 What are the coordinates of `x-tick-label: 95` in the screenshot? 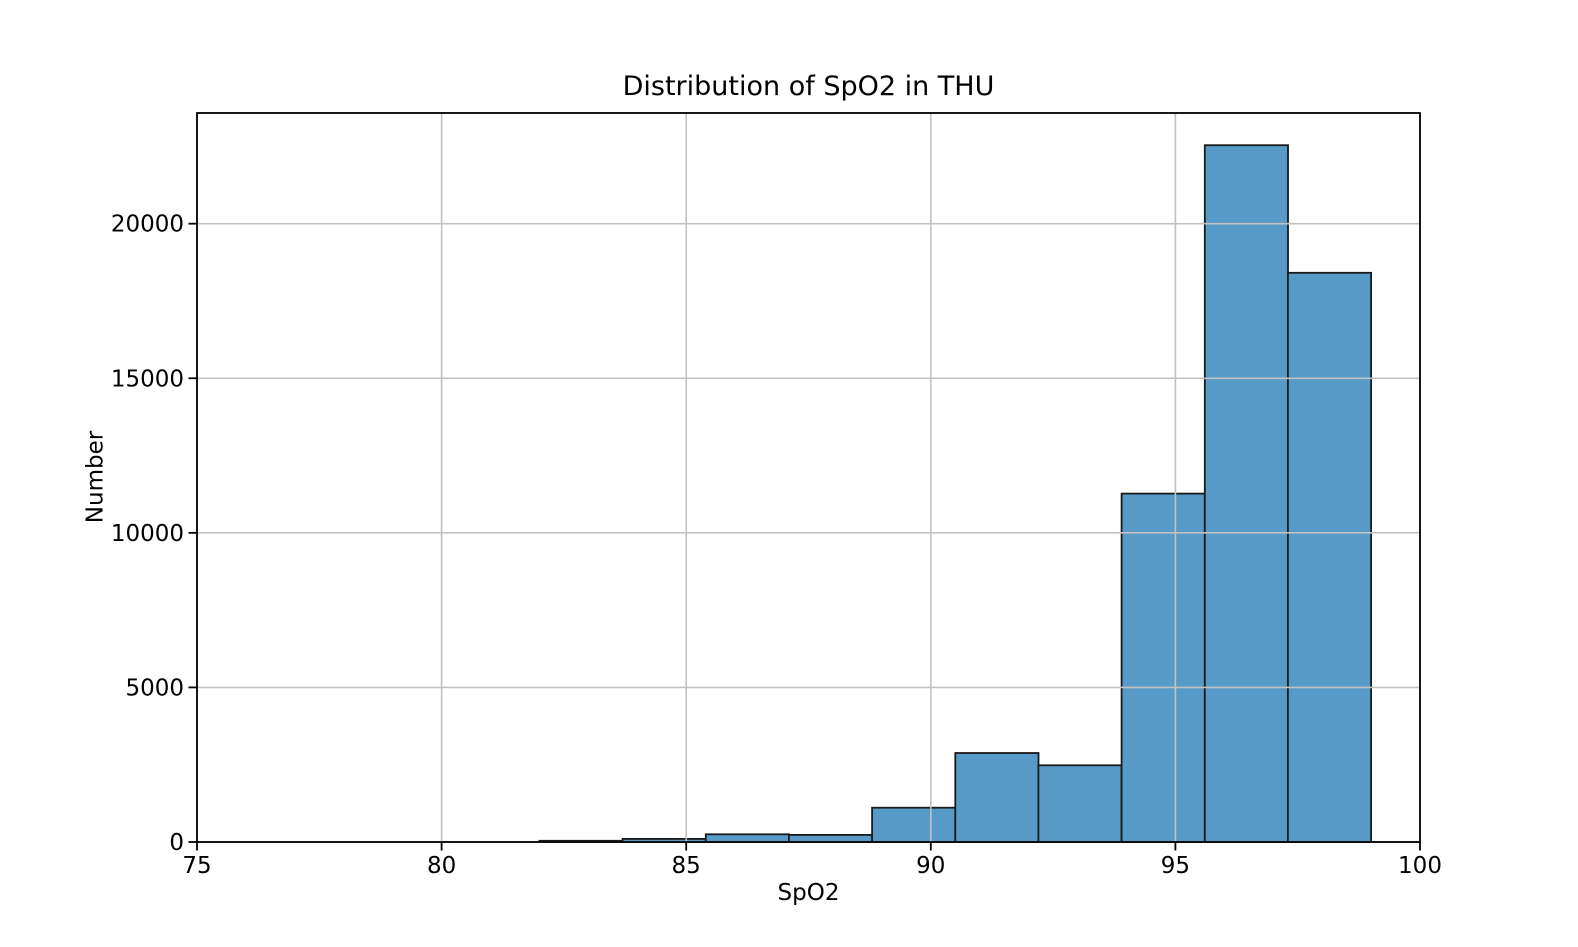 It's located at (1175, 866).